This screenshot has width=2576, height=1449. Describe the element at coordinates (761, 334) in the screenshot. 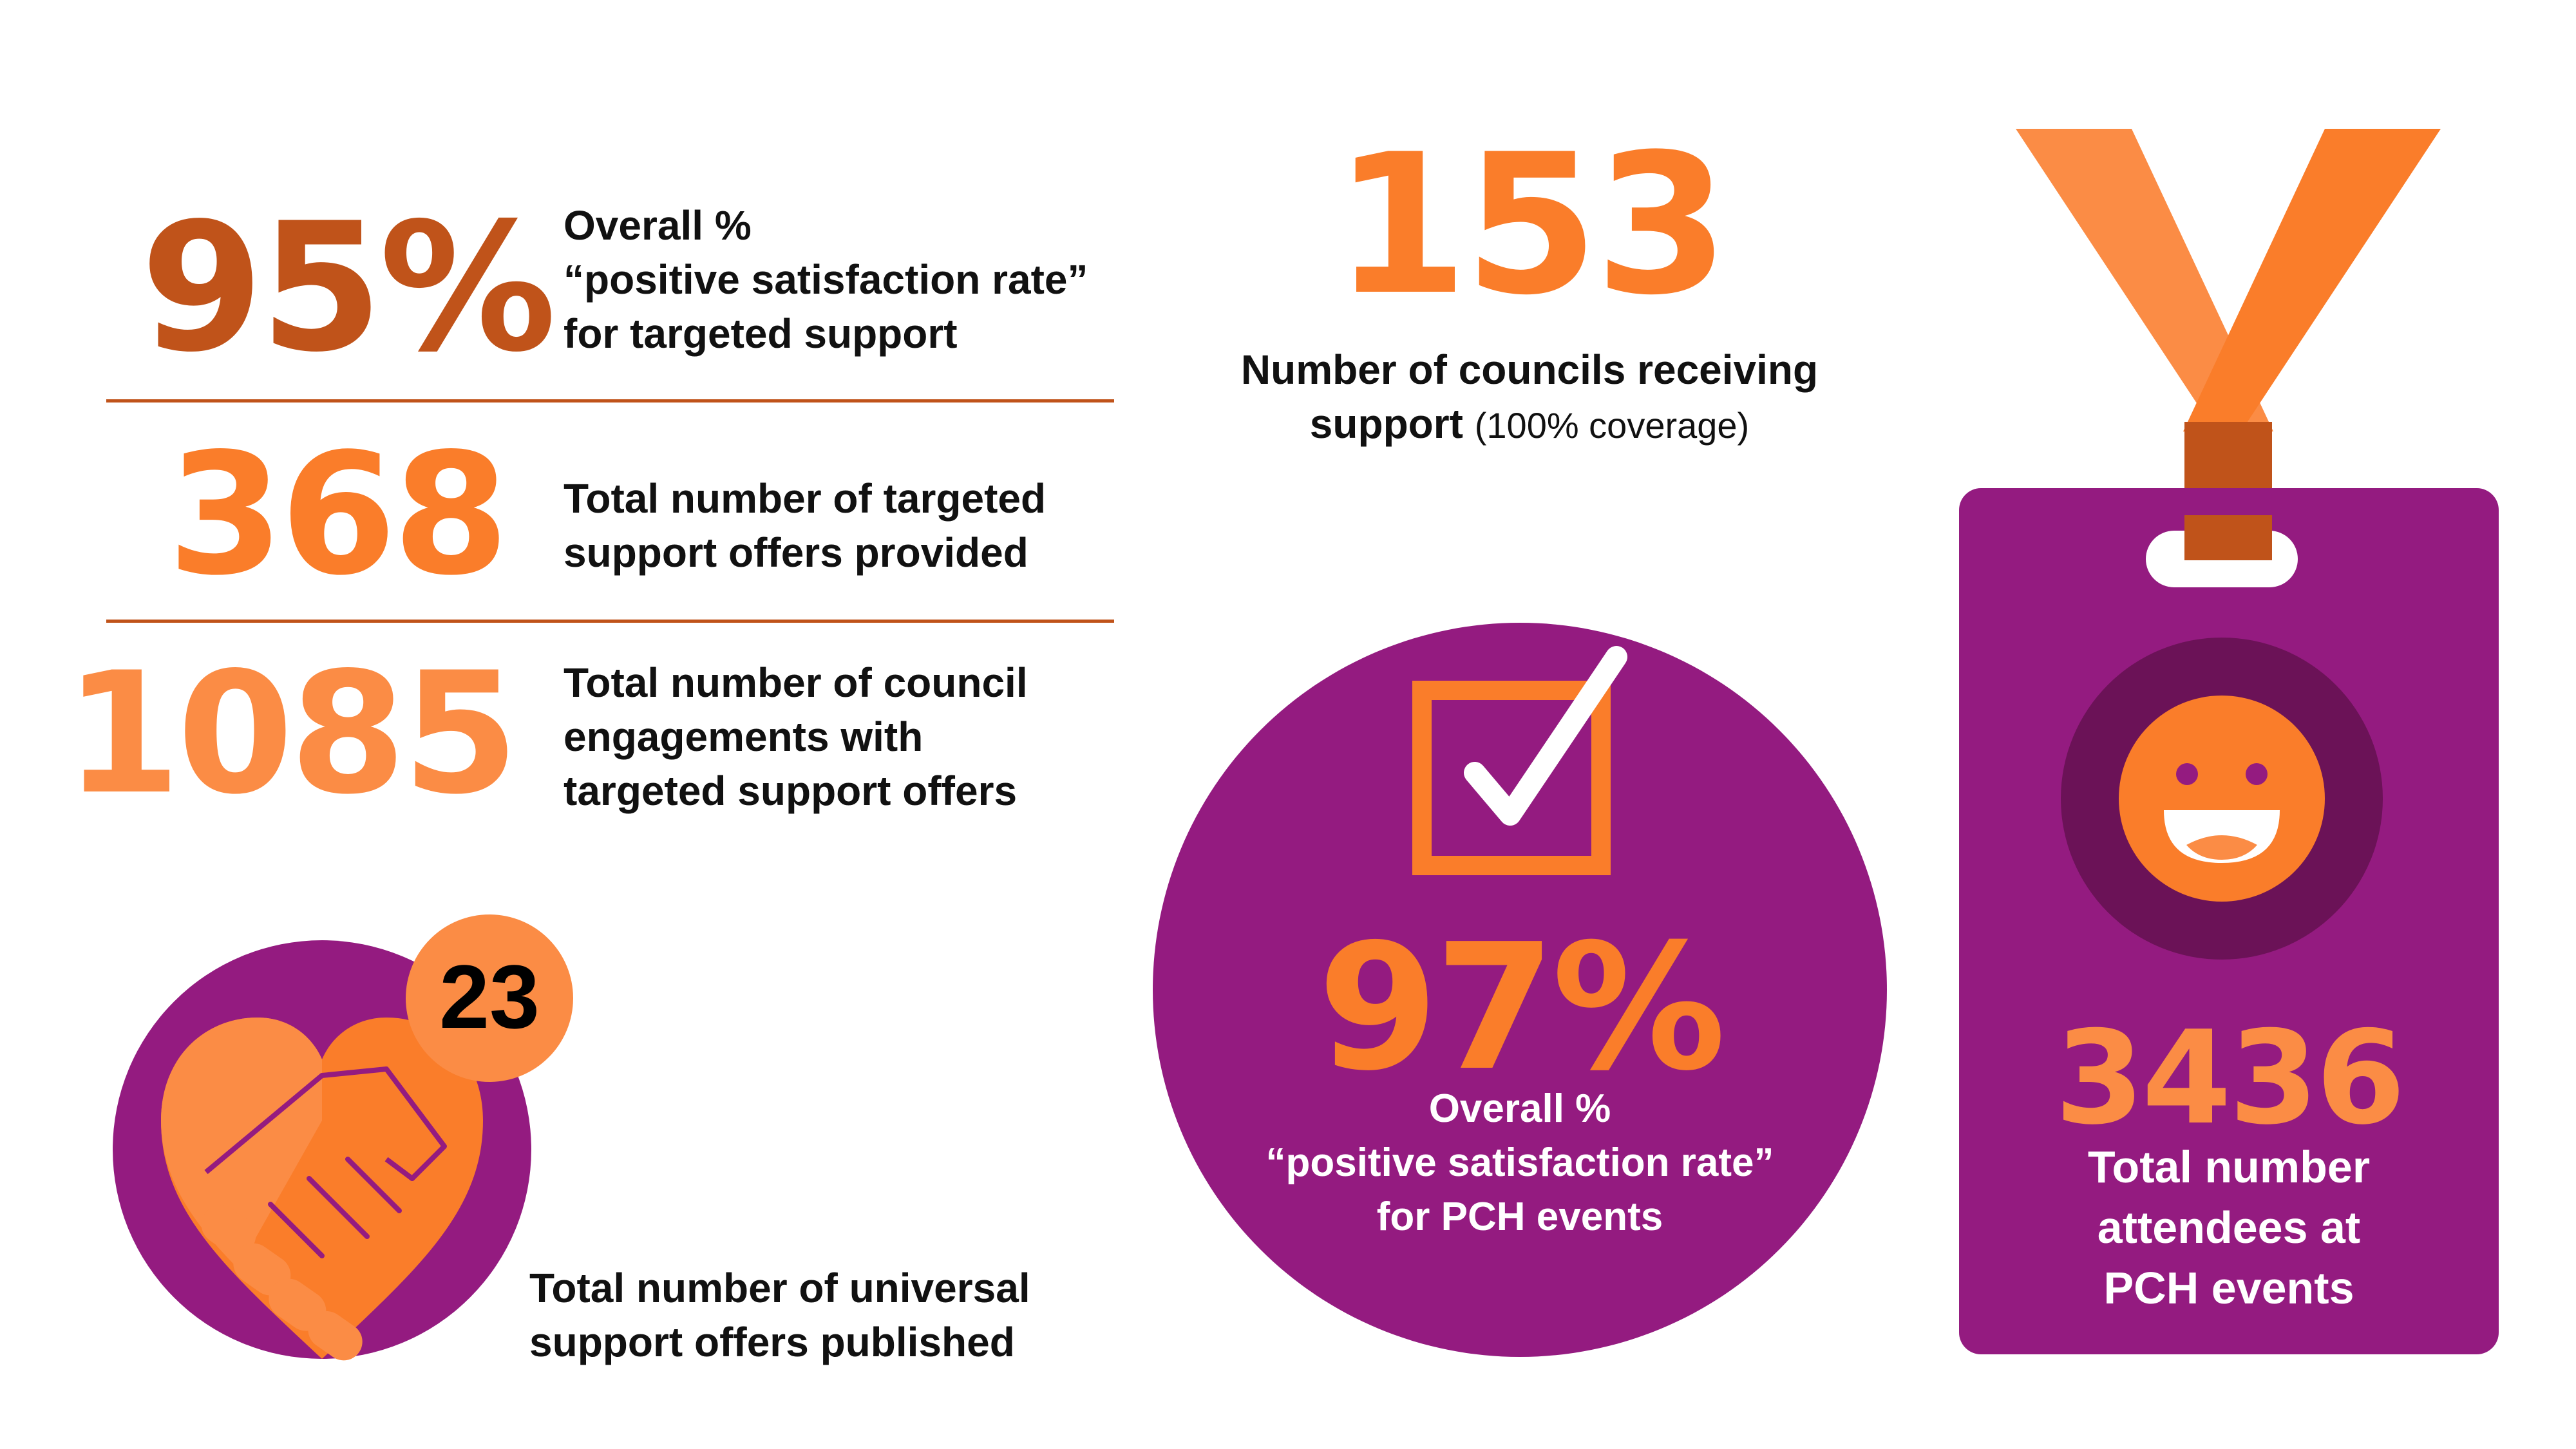

I see `label-line: for targeted support` at that location.